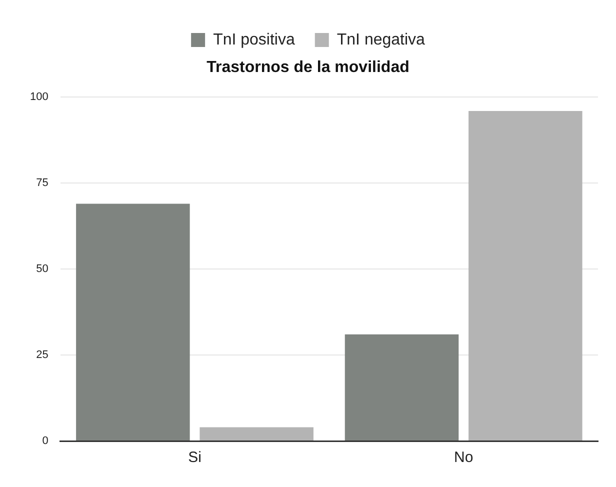 Image resolution: width=616 pixels, height=487 pixels. What do you see at coordinates (42, 355) in the screenshot?
I see `y-tick-label: 25` at bounding box center [42, 355].